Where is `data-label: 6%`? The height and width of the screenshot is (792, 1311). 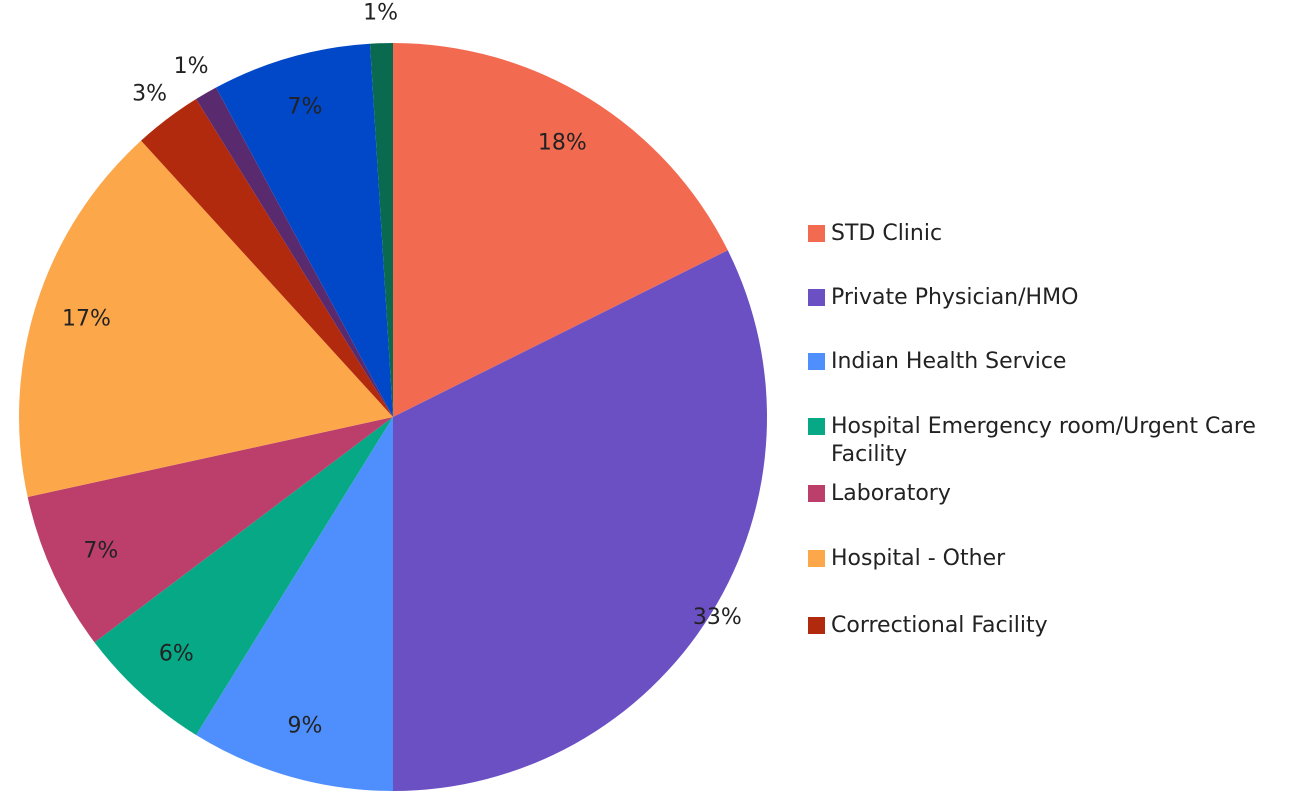
data-label: 6% is located at coordinates (176, 654).